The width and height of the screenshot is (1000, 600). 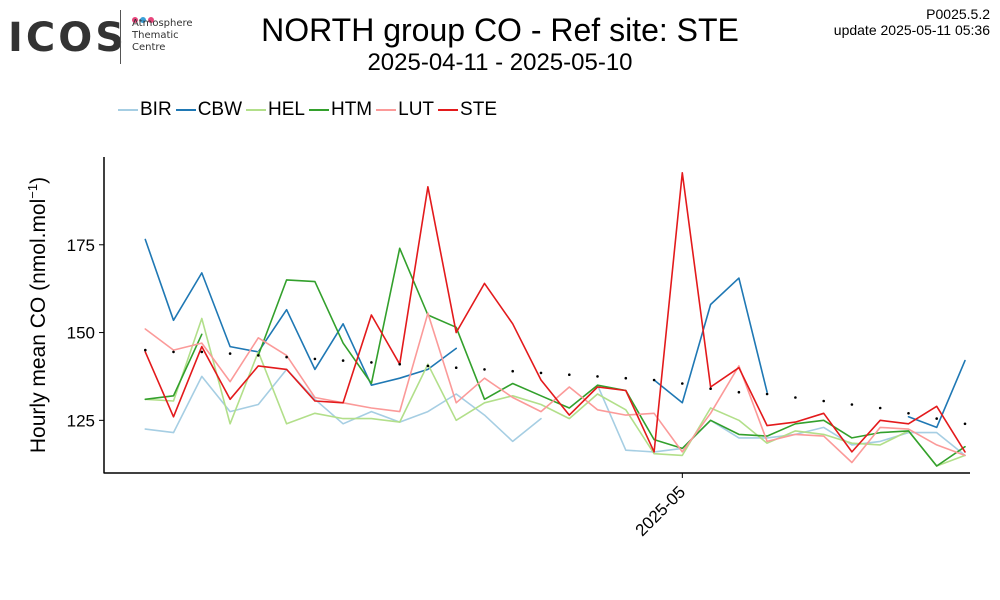 What do you see at coordinates (162, 23) in the screenshot?
I see `logo-subtitle-line: Atmosphere` at bounding box center [162, 23].